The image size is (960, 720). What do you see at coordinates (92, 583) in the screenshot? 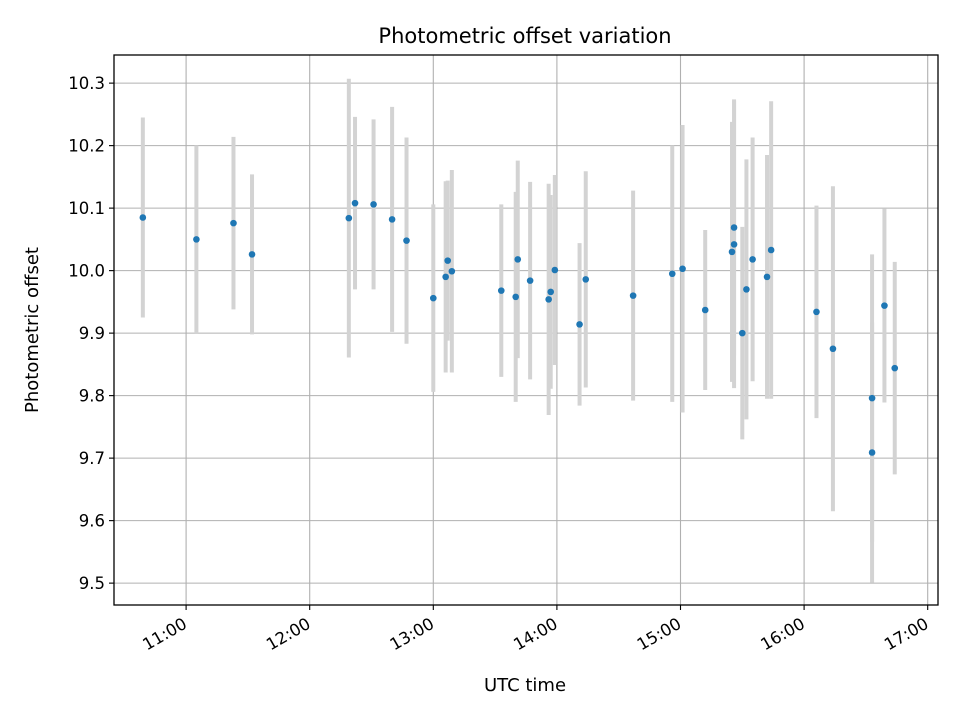
I see `y-tick-label: 9.5` at bounding box center [92, 583].